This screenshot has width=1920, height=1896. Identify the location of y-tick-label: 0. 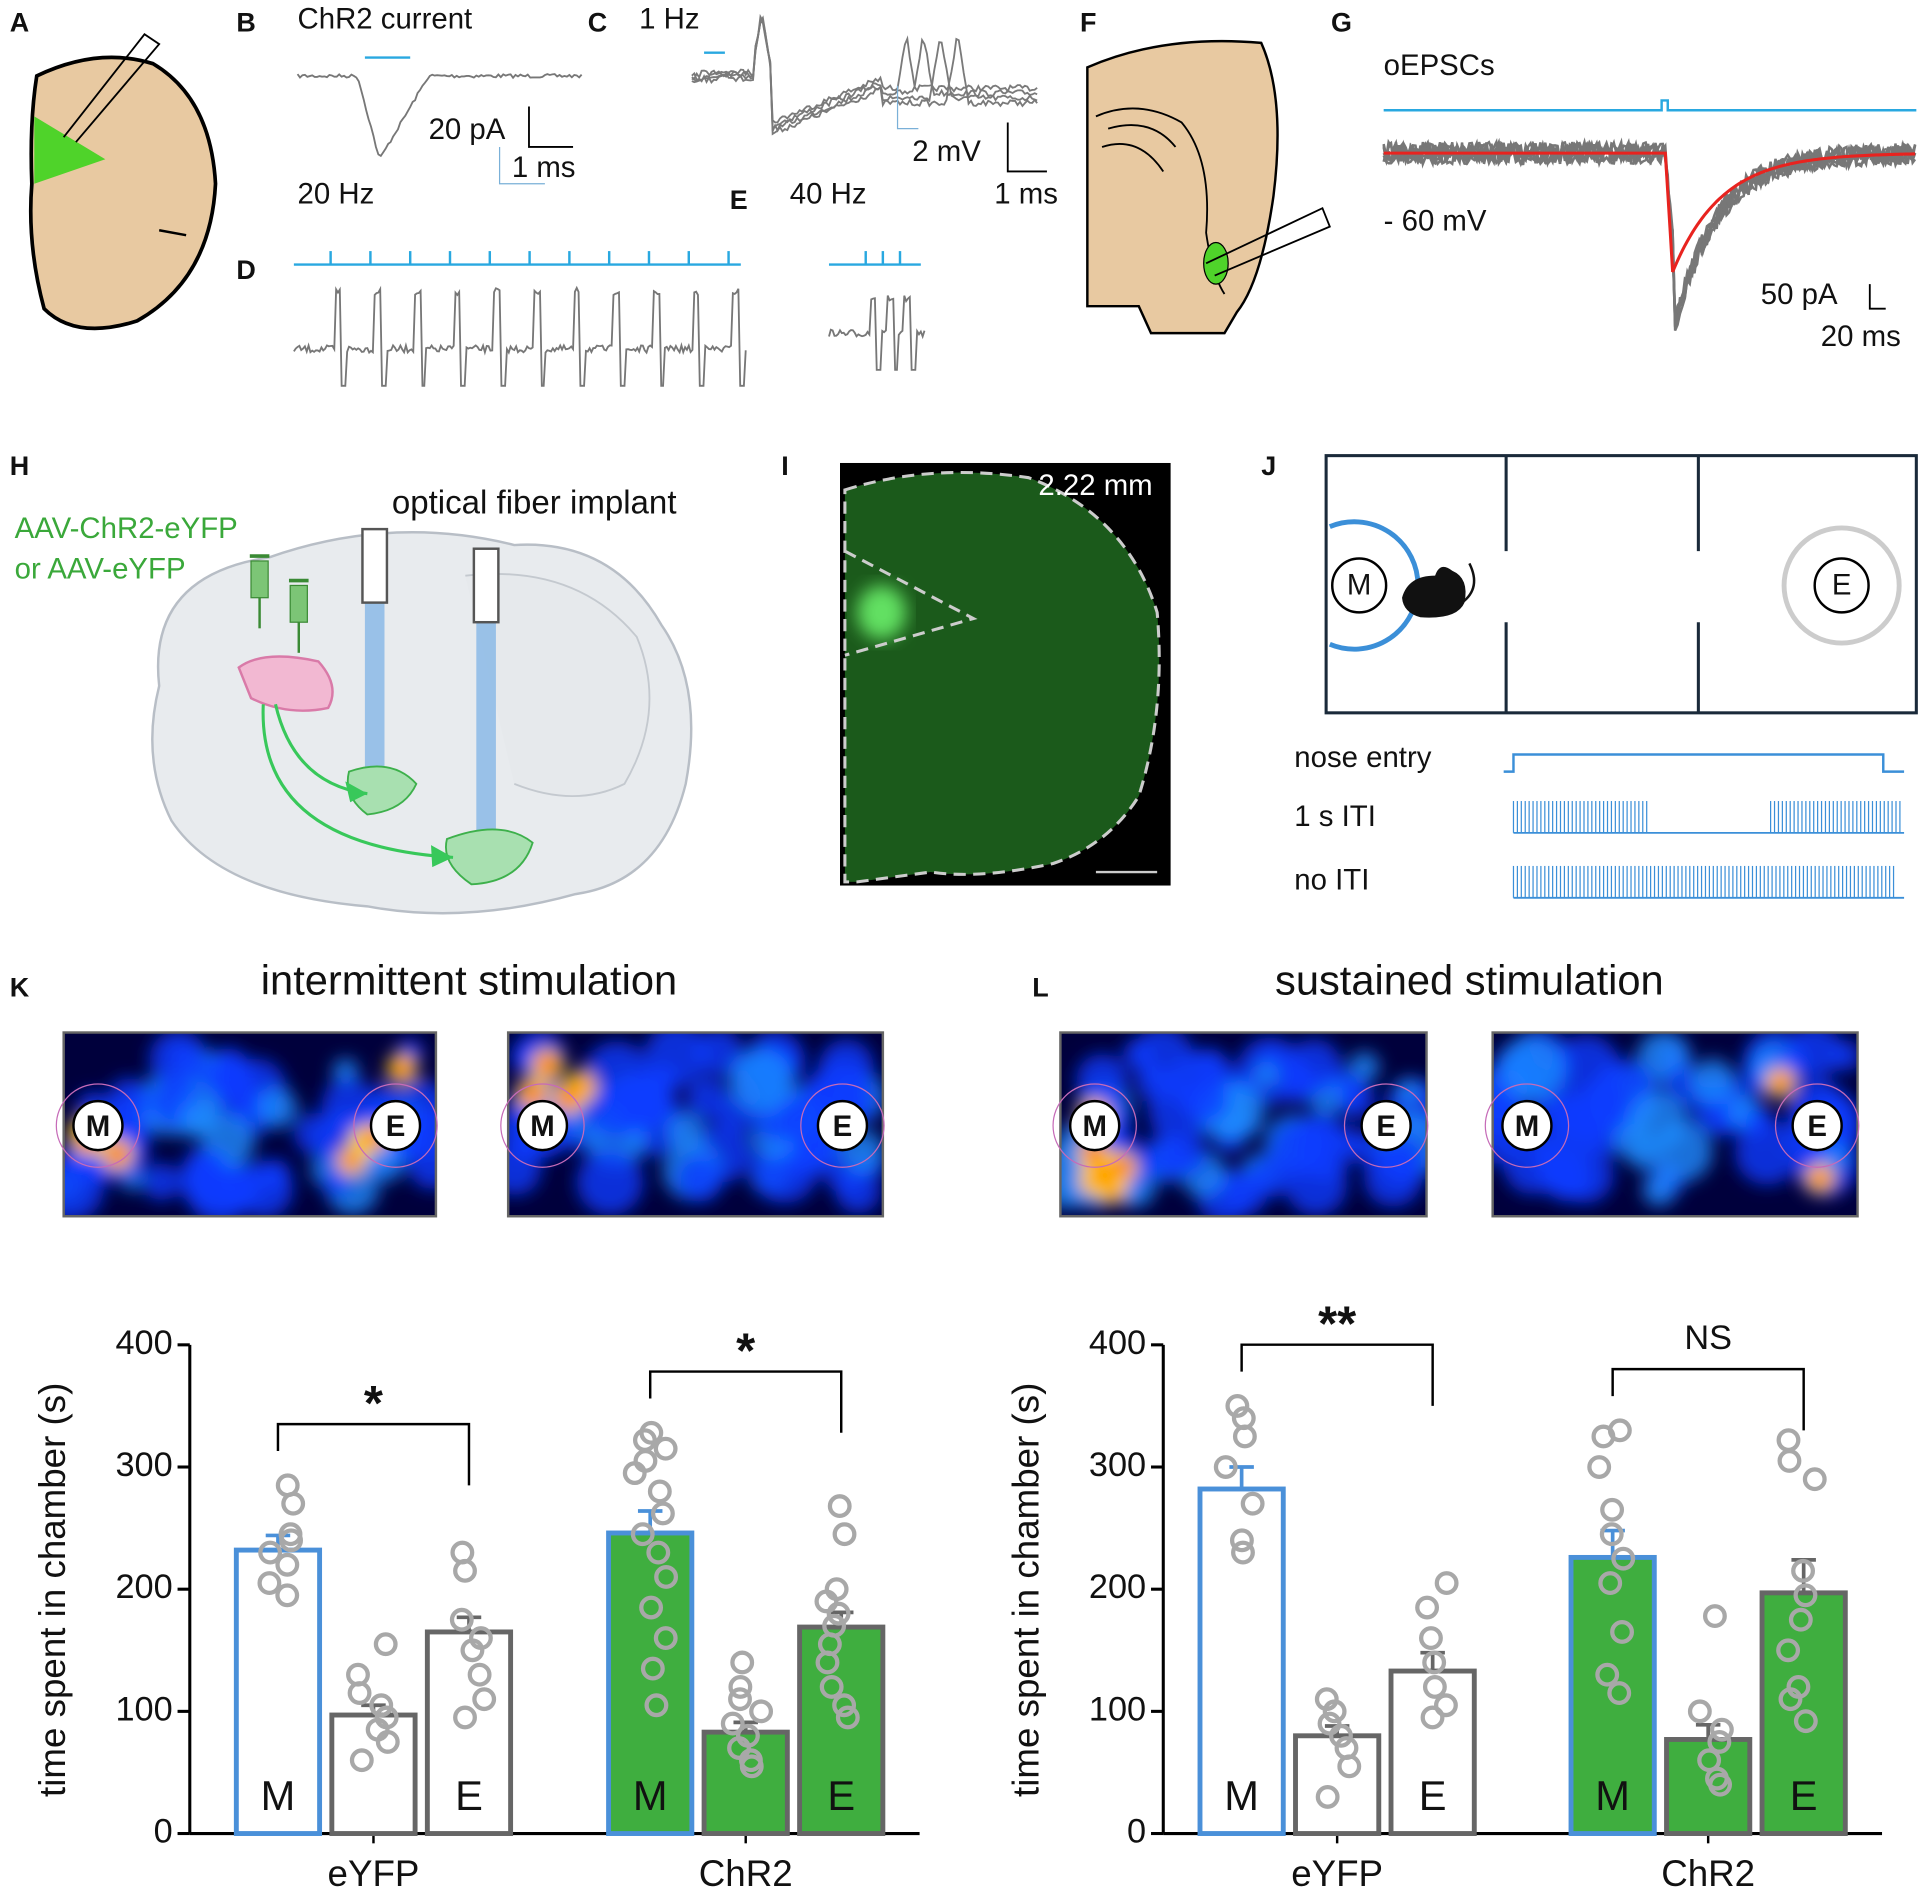
(1136, 1832).